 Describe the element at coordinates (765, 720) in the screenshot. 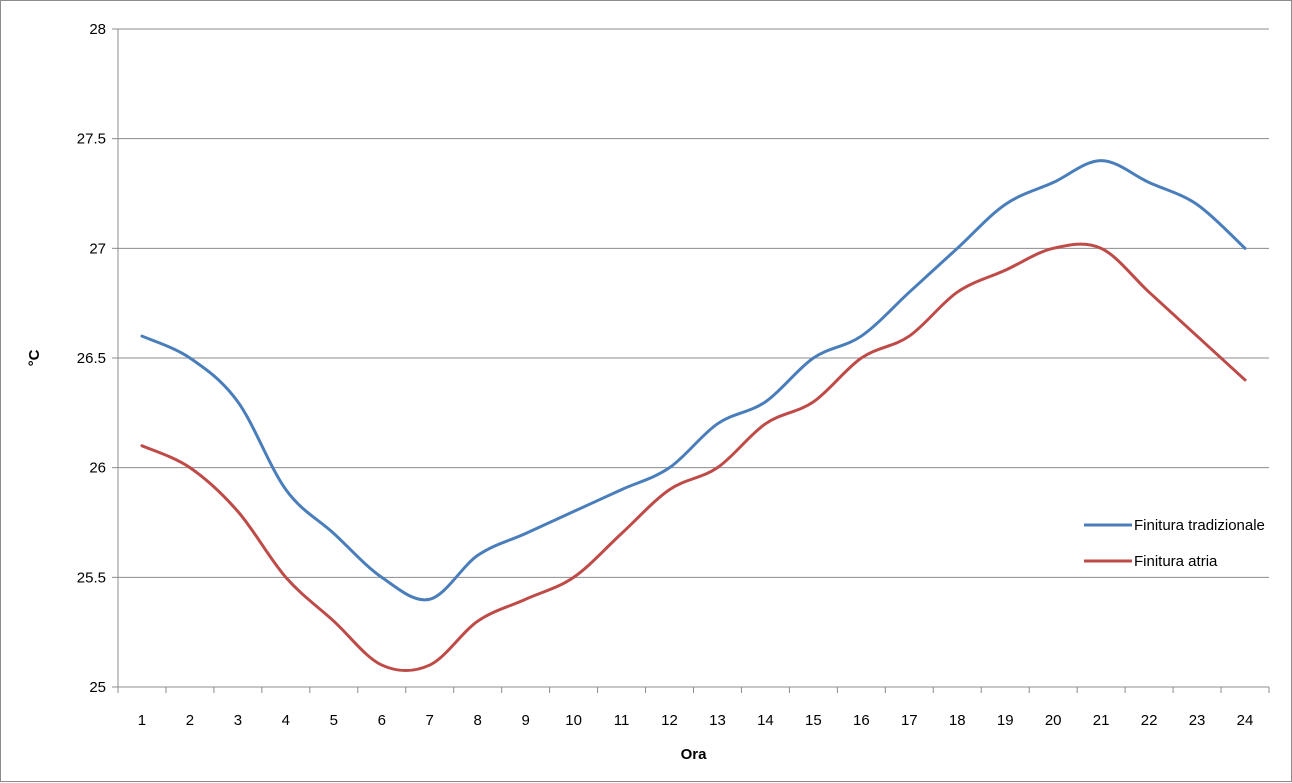

I see `x-tick-label: 14` at that location.